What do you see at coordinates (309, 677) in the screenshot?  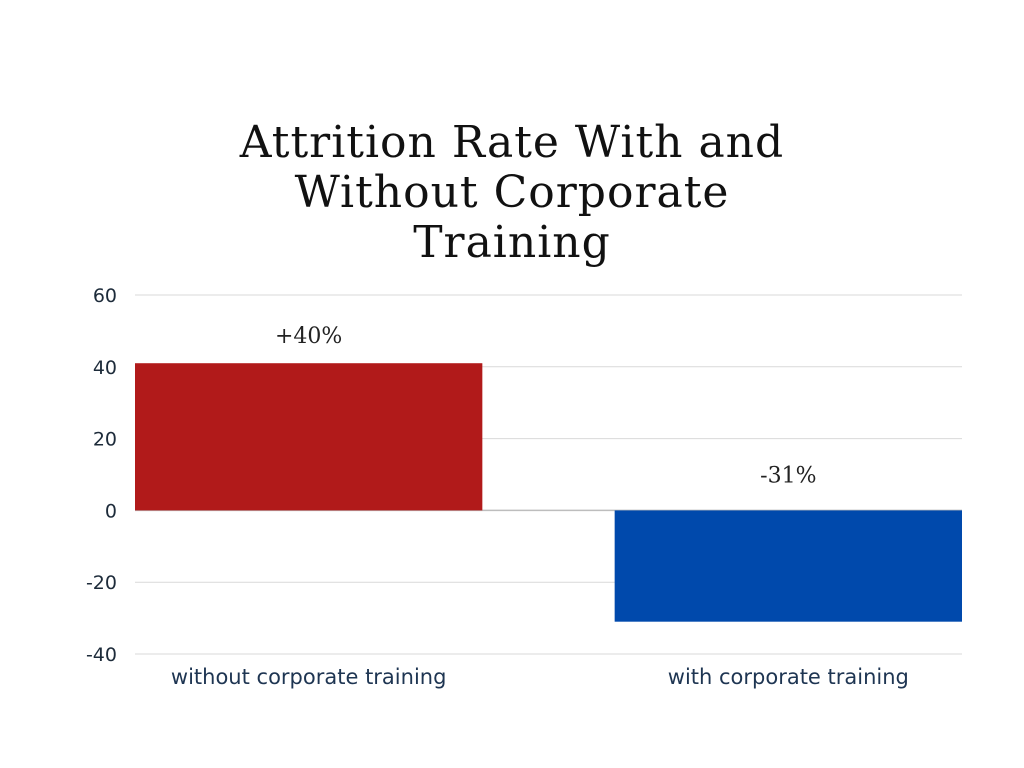 I see `category-label: without corporate training` at bounding box center [309, 677].